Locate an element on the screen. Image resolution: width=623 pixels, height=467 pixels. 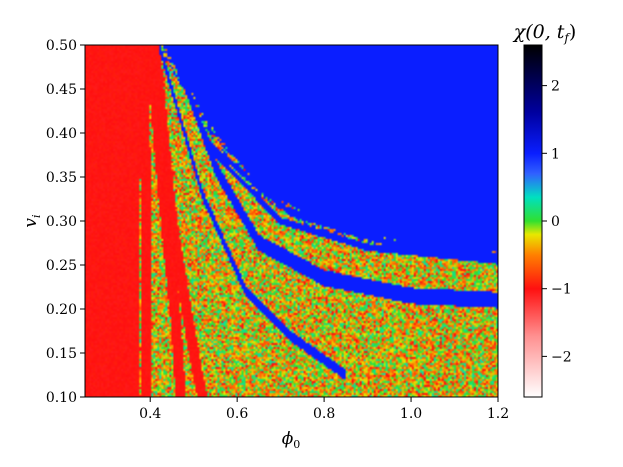
y-tick-label: 0.30 is located at coordinates (61, 222).